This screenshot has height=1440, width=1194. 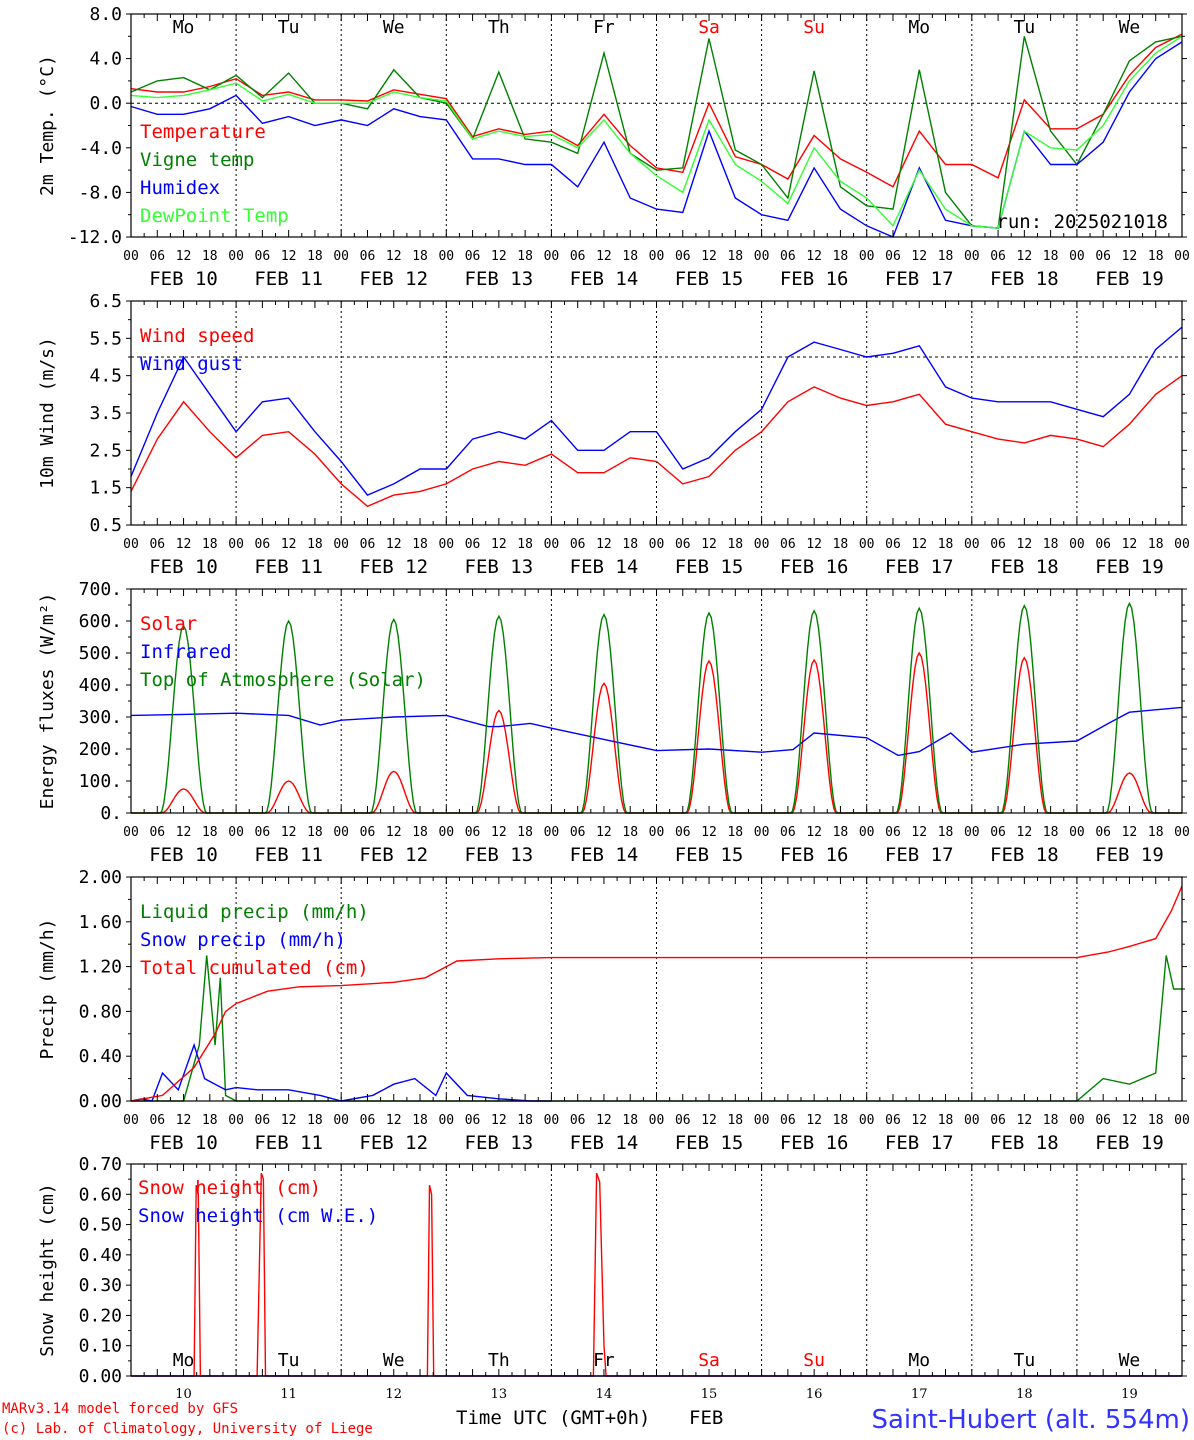 What do you see at coordinates (100, 1346) in the screenshot?
I see `y-tick-label: 0.10` at bounding box center [100, 1346].